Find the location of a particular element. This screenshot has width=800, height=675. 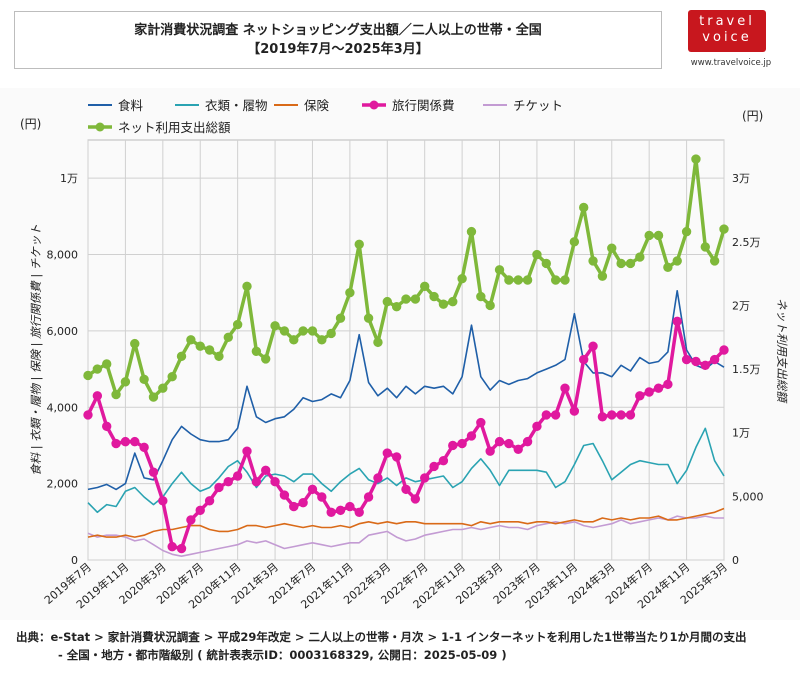

legend-marker-travel is located at coordinates (374, 105).